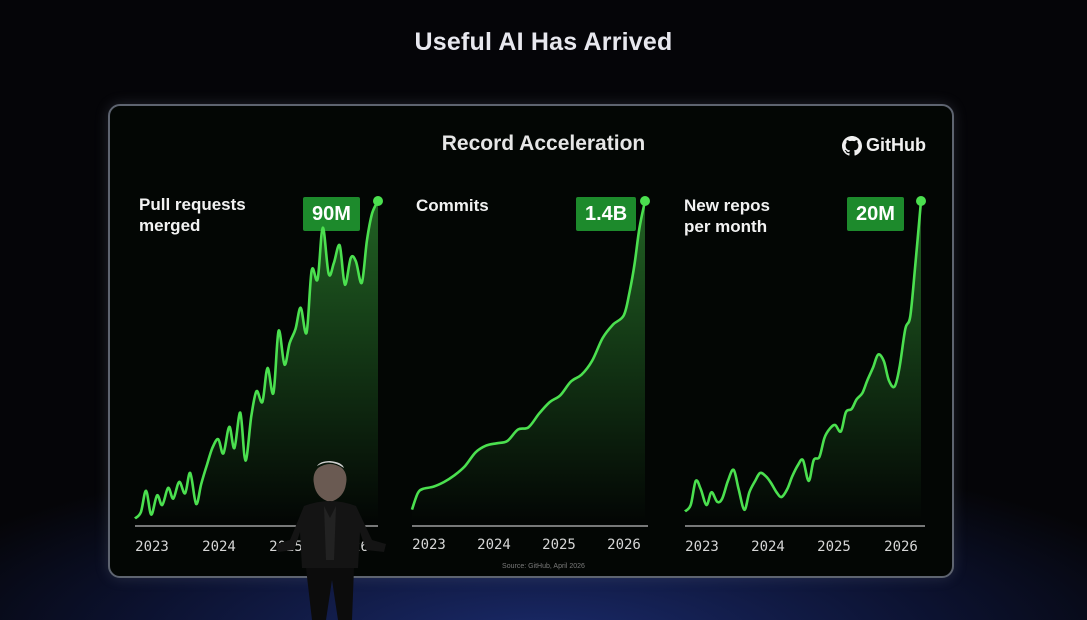 The image size is (1087, 620). Describe the element at coordinates (803, 356) in the screenshot. I see `new-repos-series-line` at that location.